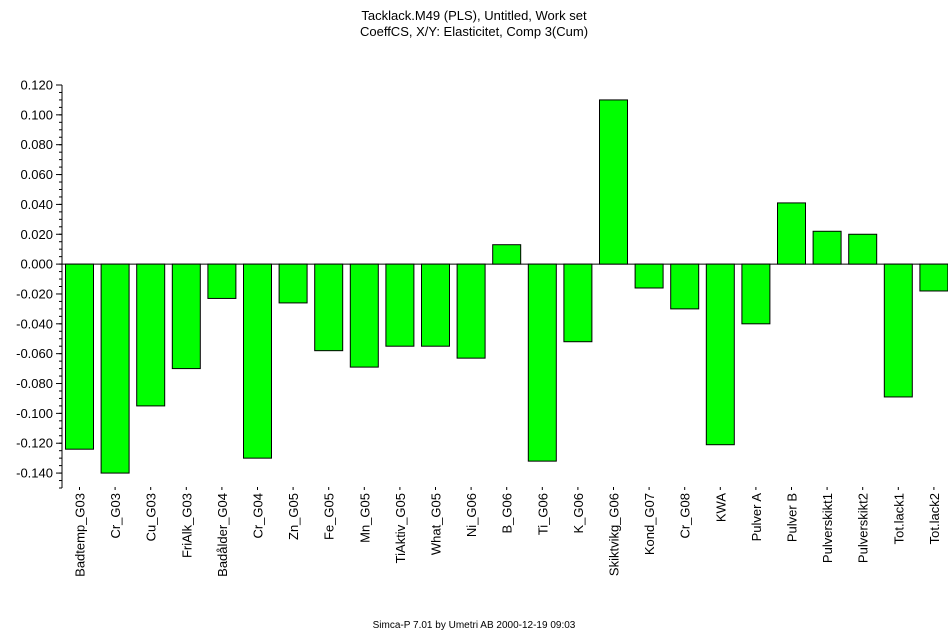  I want to click on y-tick-label: 0.000, so click(36, 264).